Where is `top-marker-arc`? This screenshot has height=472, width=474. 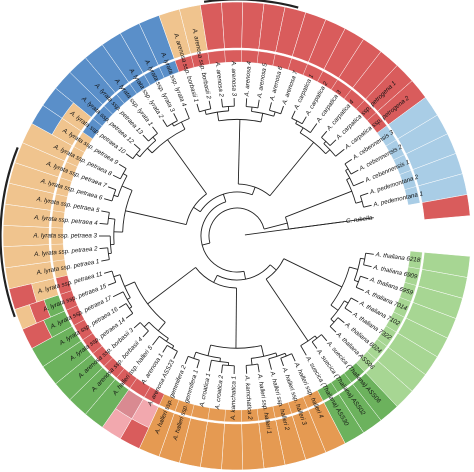
top-marker-arc is located at coordinates (251, 4).